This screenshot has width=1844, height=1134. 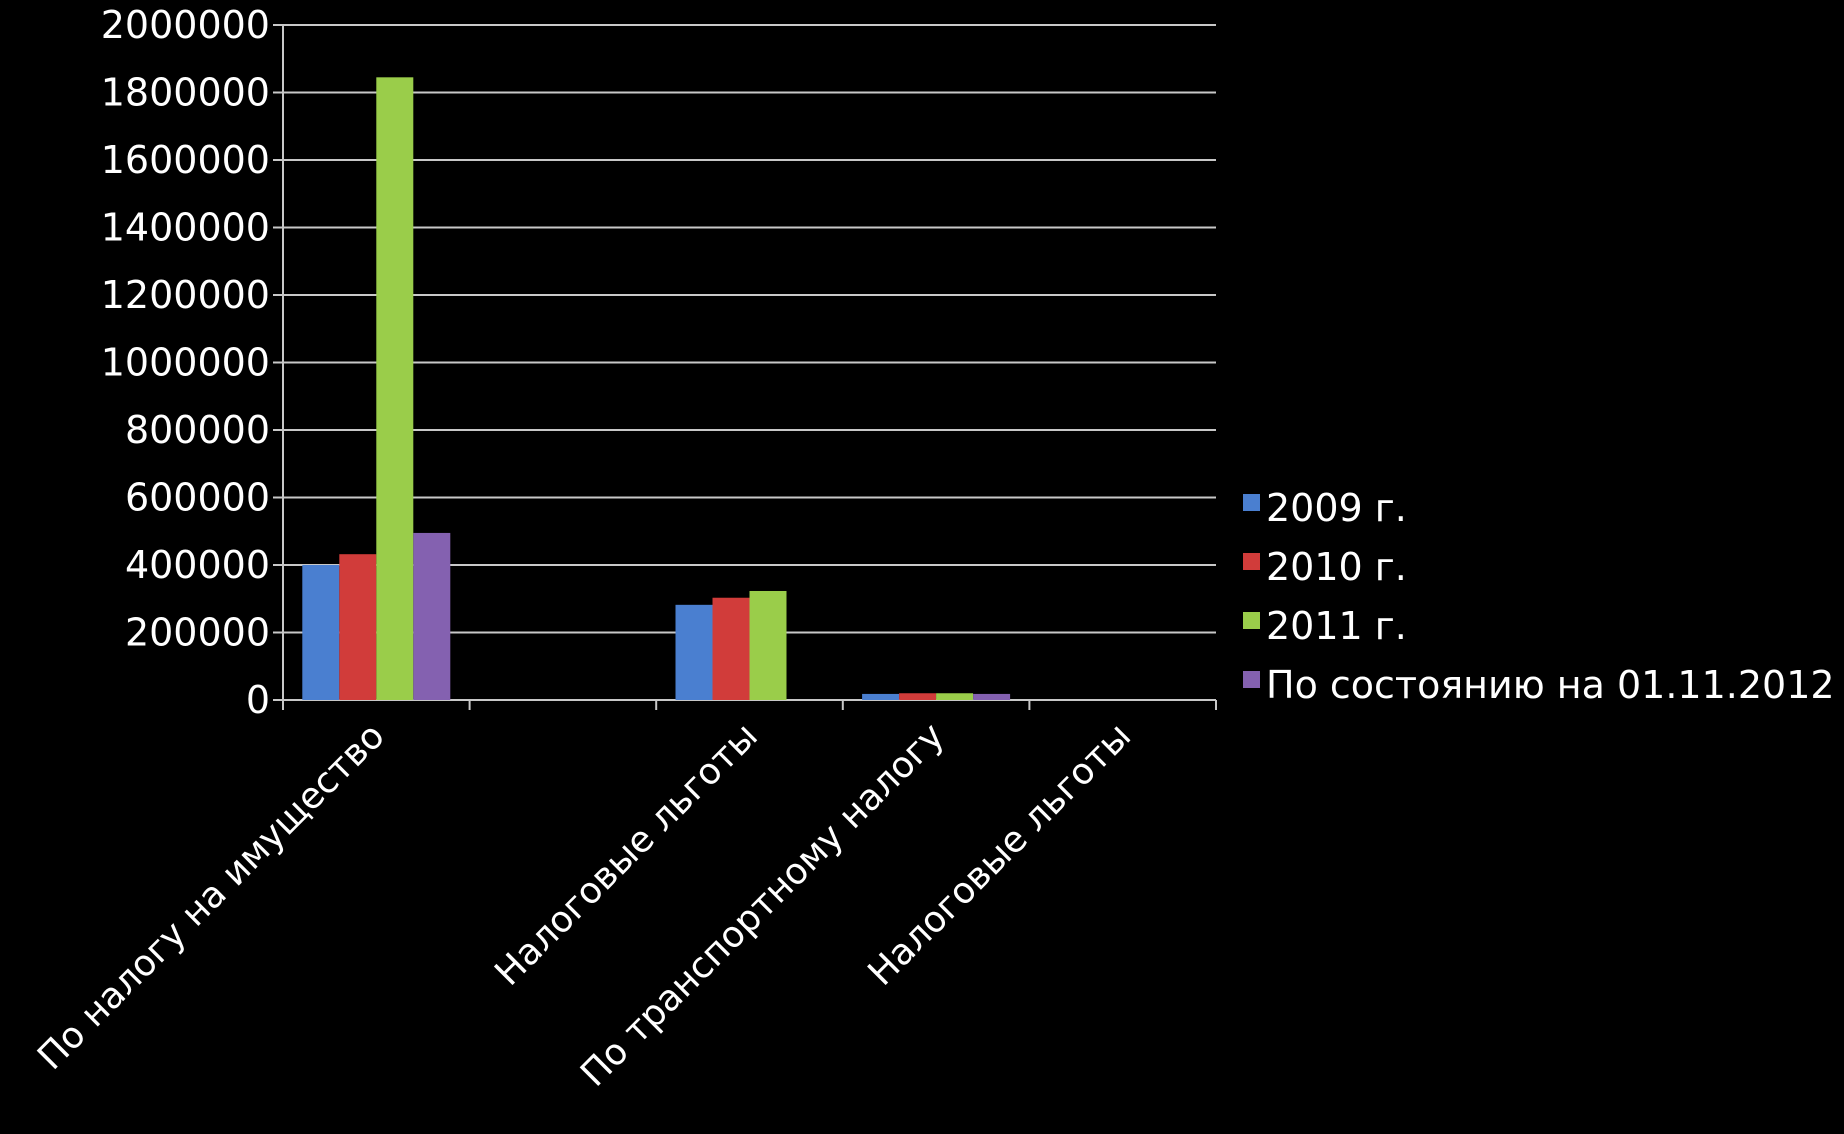 I want to click on legend-entry-label: 2010 г., so click(x=1336, y=567).